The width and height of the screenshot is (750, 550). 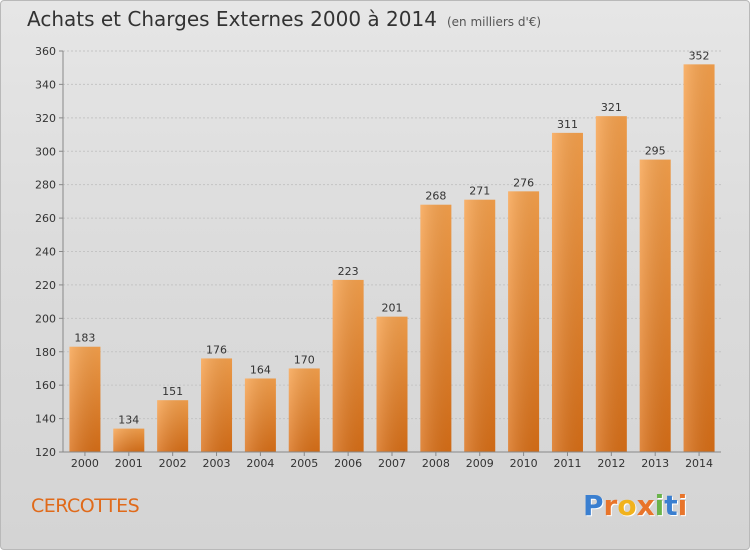 I want to click on x-tick-label-2005: 2005, so click(x=304, y=463).